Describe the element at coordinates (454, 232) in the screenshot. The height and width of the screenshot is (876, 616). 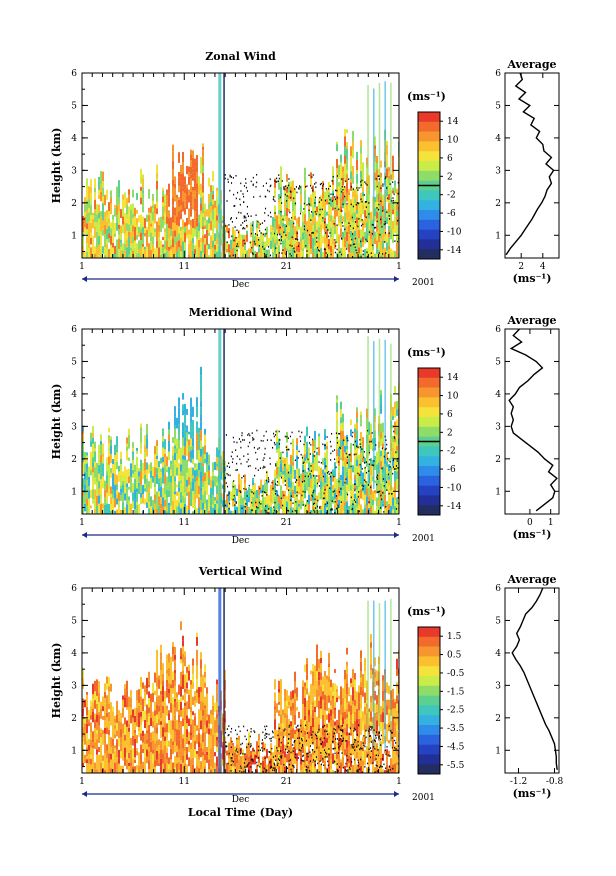
I see `colorbar-label: -10` at that location.